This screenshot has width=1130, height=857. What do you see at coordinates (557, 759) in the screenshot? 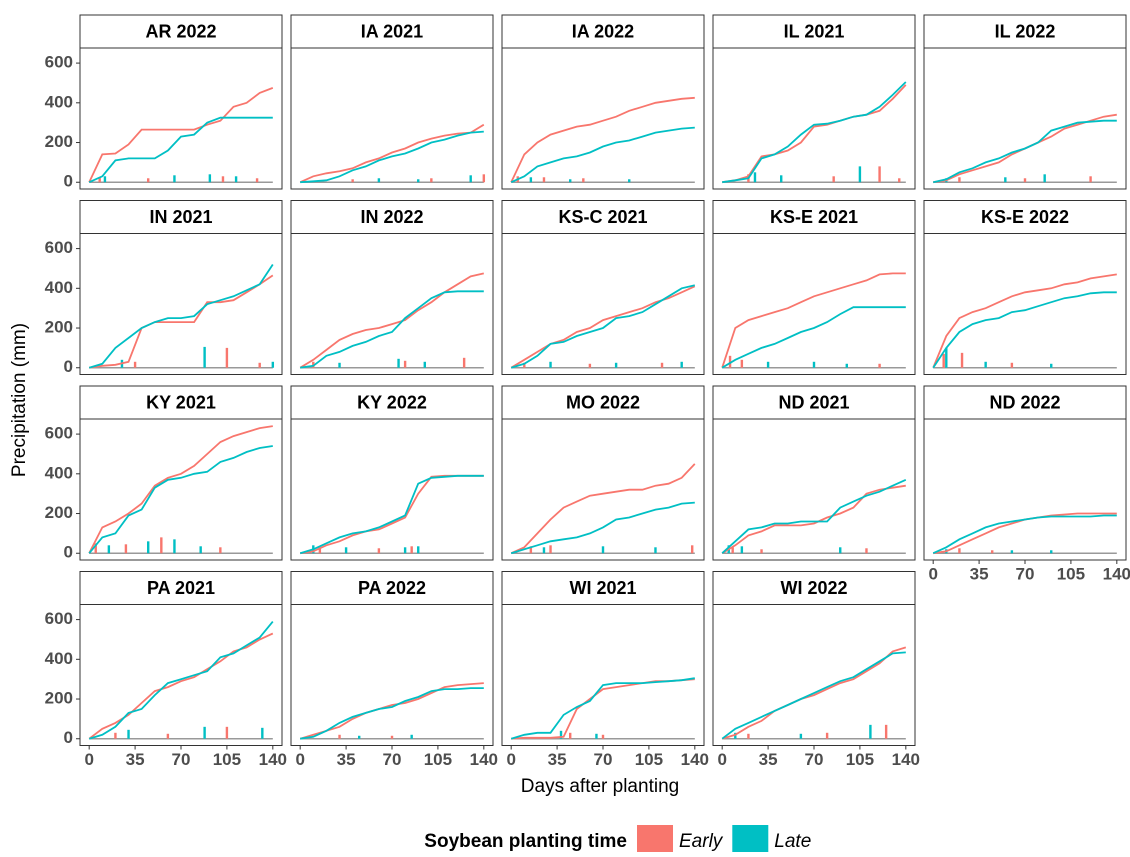
I see `x-tick-label: 35` at bounding box center [557, 759].